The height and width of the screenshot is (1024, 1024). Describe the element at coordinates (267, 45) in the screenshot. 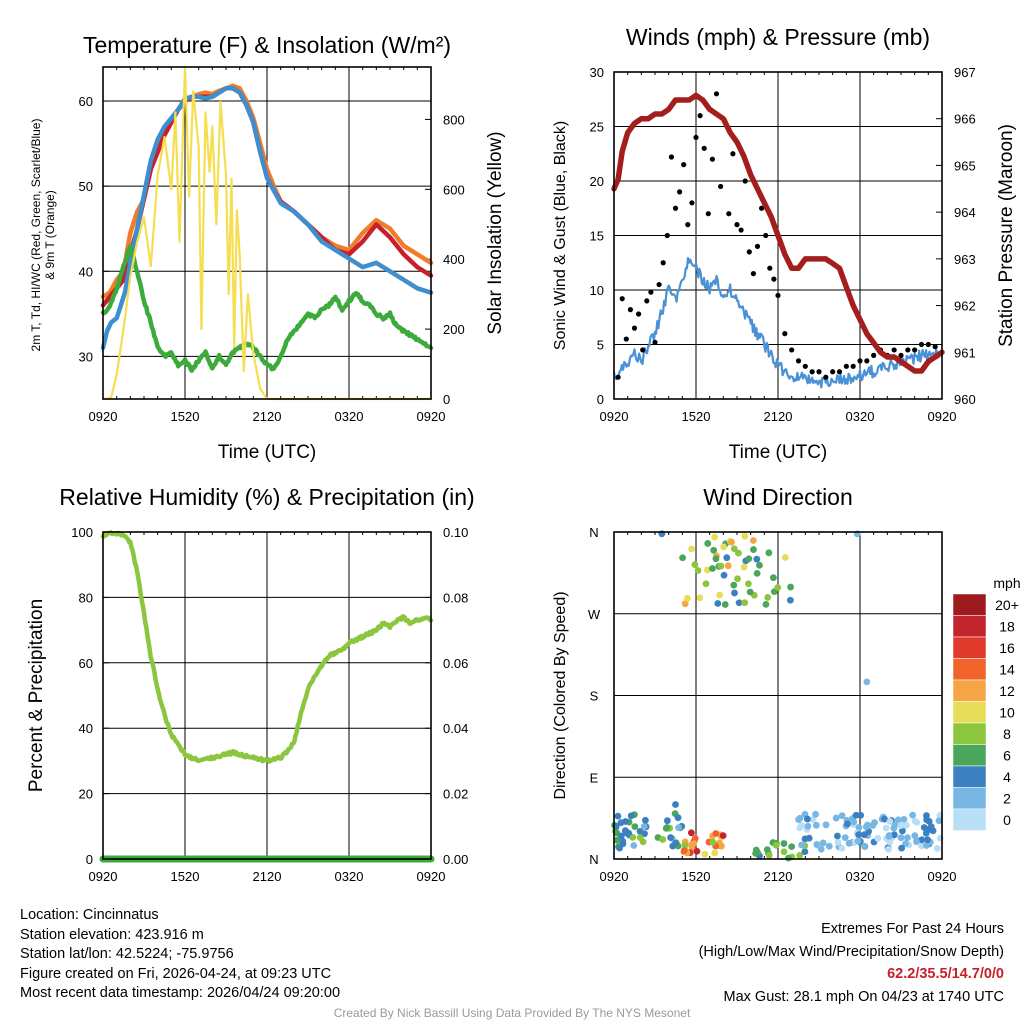

I see `chart-title: Temperature (F) & Insolation (W/m²)` at that location.